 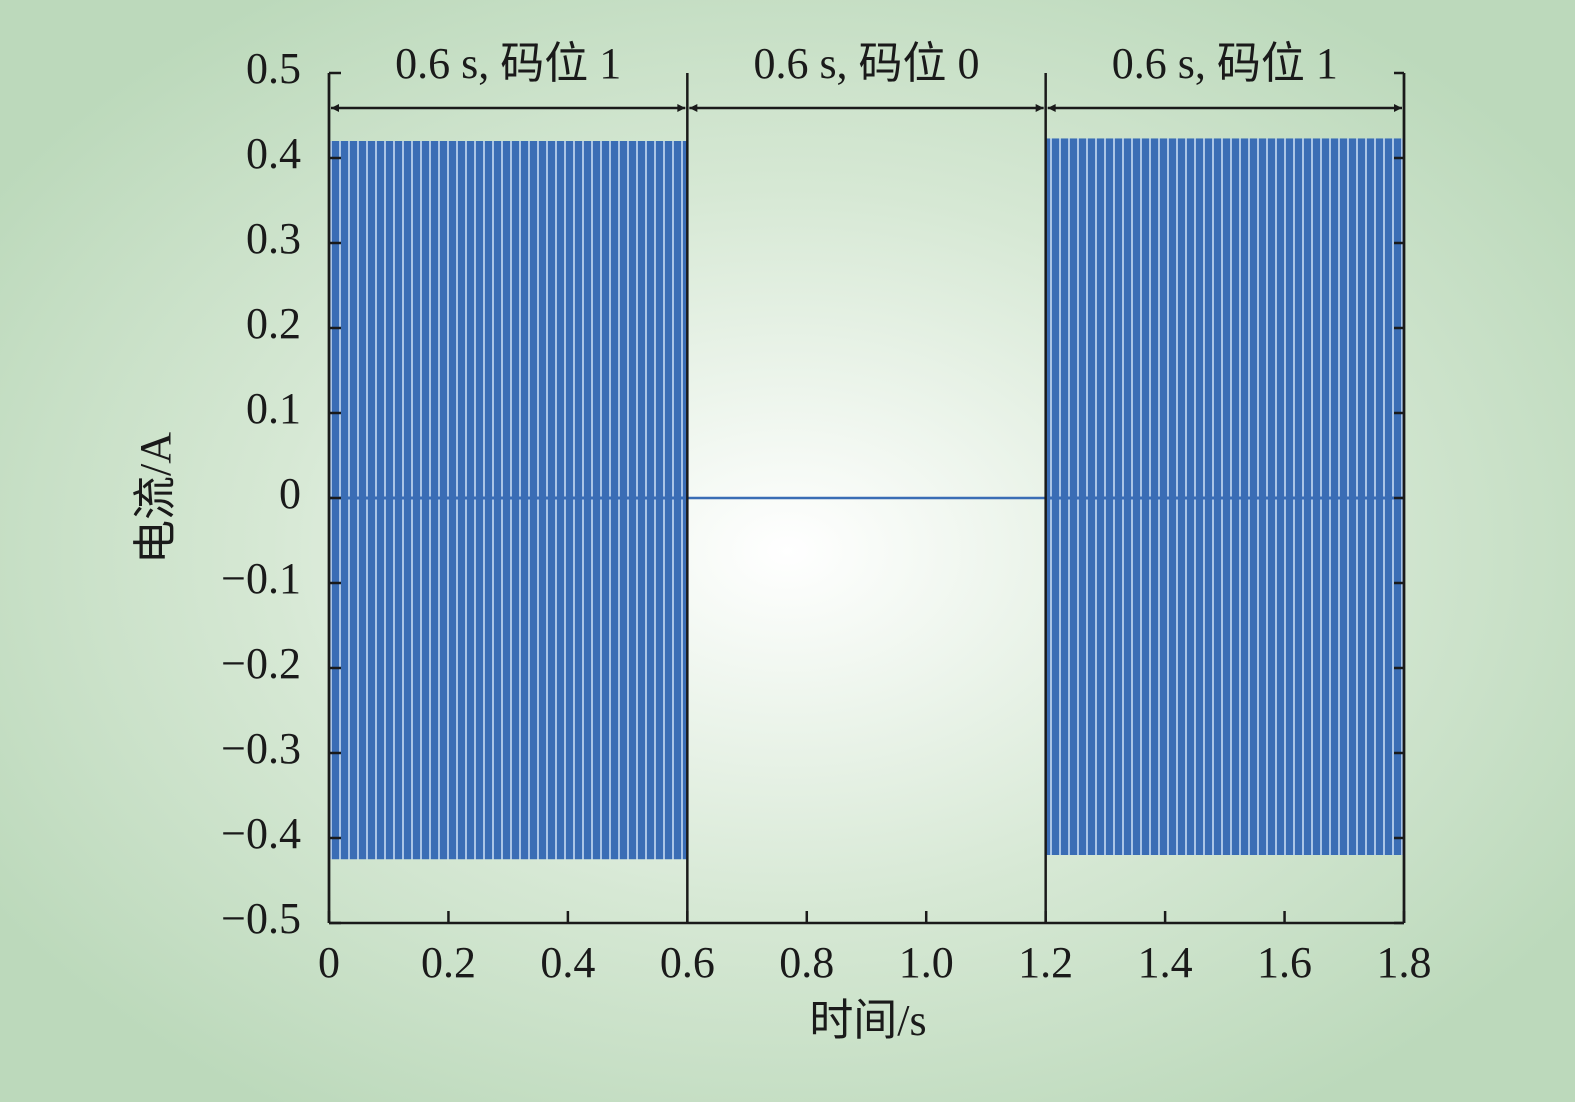 I want to click on y-tick-label: 0.3, so click(x=273, y=238).